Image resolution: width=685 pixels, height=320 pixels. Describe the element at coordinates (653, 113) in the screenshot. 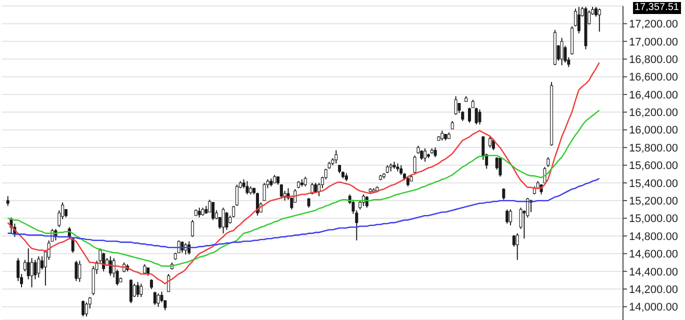

I see `y-tick-label: 16,200.00` at that location.